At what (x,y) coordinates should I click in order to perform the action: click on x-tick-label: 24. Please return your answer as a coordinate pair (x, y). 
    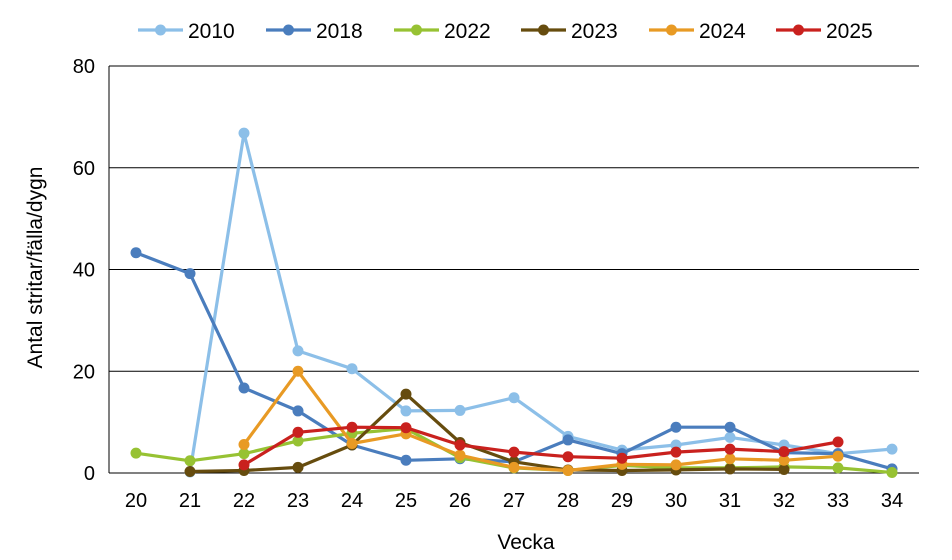
    Looking at the image, I should click on (352, 501).